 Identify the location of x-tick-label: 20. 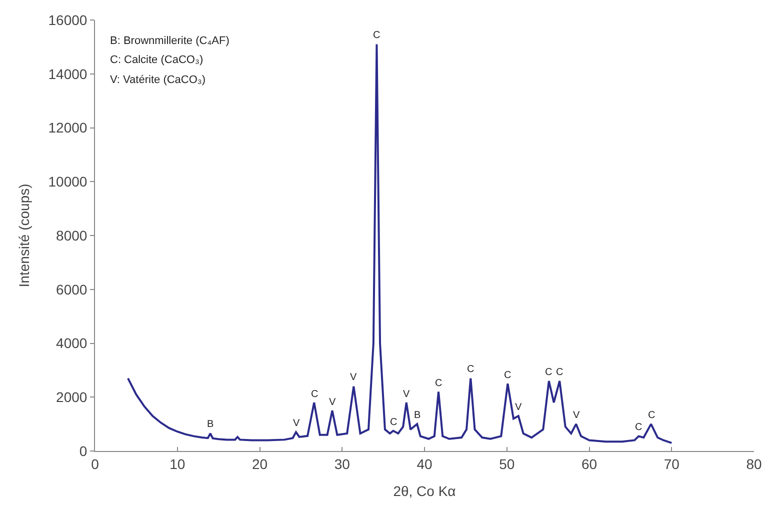
(260, 464).